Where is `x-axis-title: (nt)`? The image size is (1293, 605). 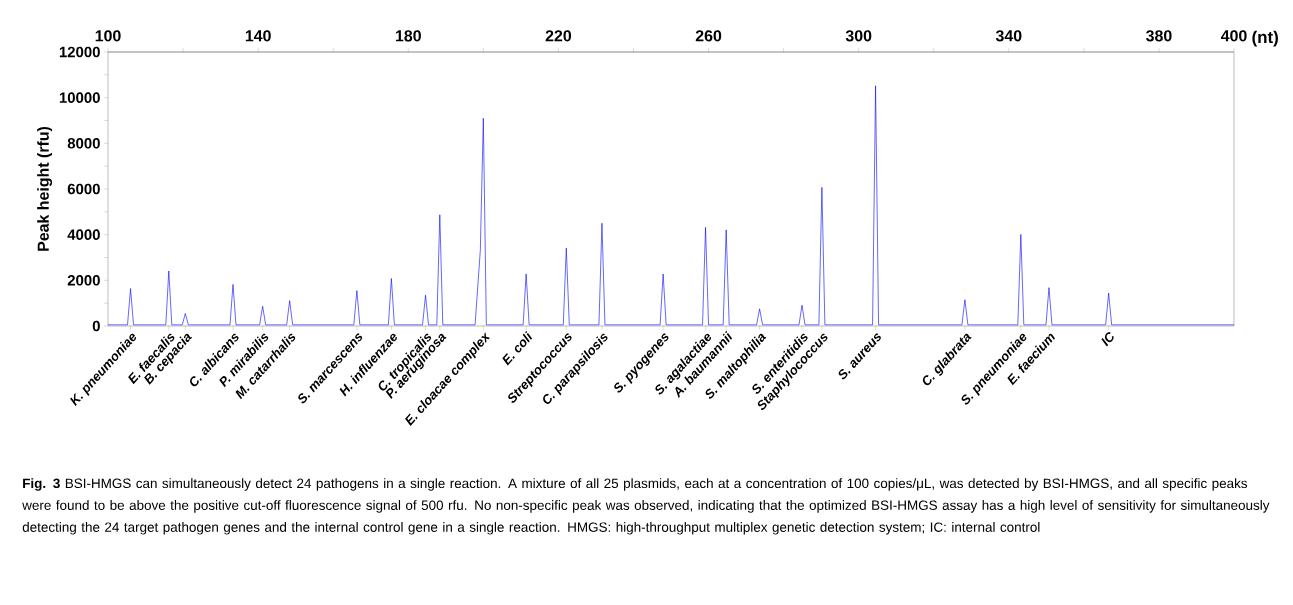
x-axis-title: (nt) is located at coordinates (1265, 38).